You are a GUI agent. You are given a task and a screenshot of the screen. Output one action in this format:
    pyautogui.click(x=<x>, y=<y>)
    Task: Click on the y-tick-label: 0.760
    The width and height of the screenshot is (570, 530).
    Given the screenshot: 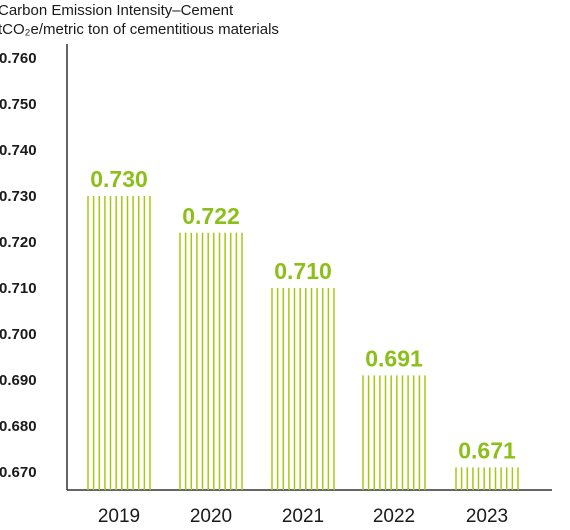 What is the action you would take?
    pyautogui.click(x=18, y=58)
    